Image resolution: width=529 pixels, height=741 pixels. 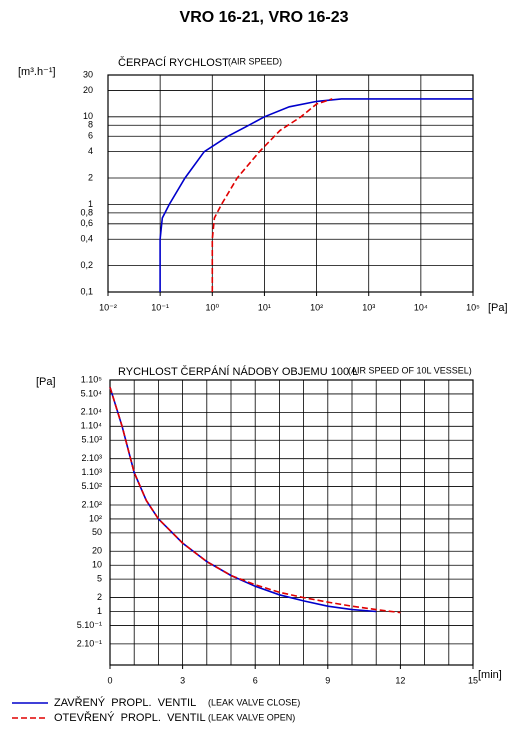 What do you see at coordinates (88, 74) in the screenshot?
I see `y-tick-label: 30` at bounding box center [88, 74].